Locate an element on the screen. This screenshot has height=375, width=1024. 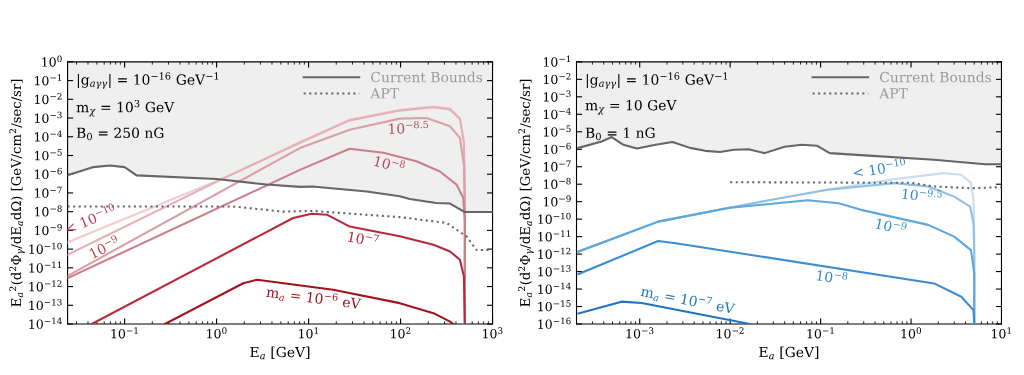
annotation: m$_{a}$ = 10$^{−6}$ eV is located at coordinates (313, 298).